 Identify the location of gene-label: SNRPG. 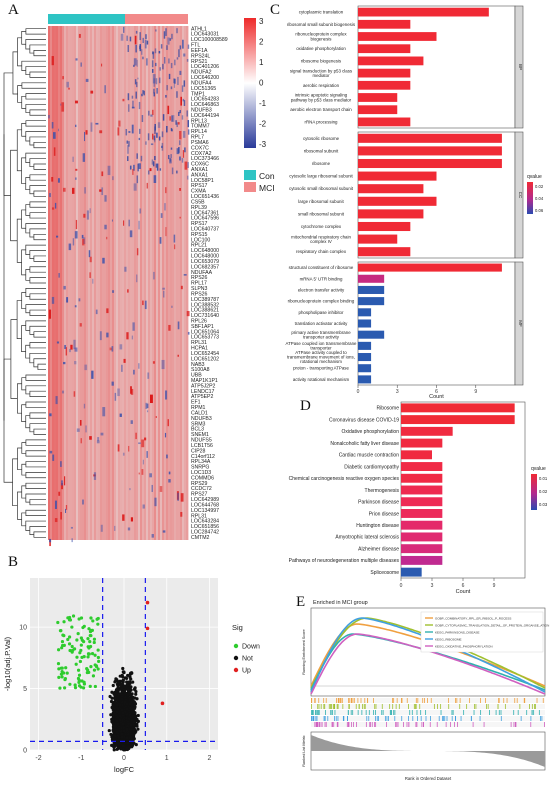
(200, 468).